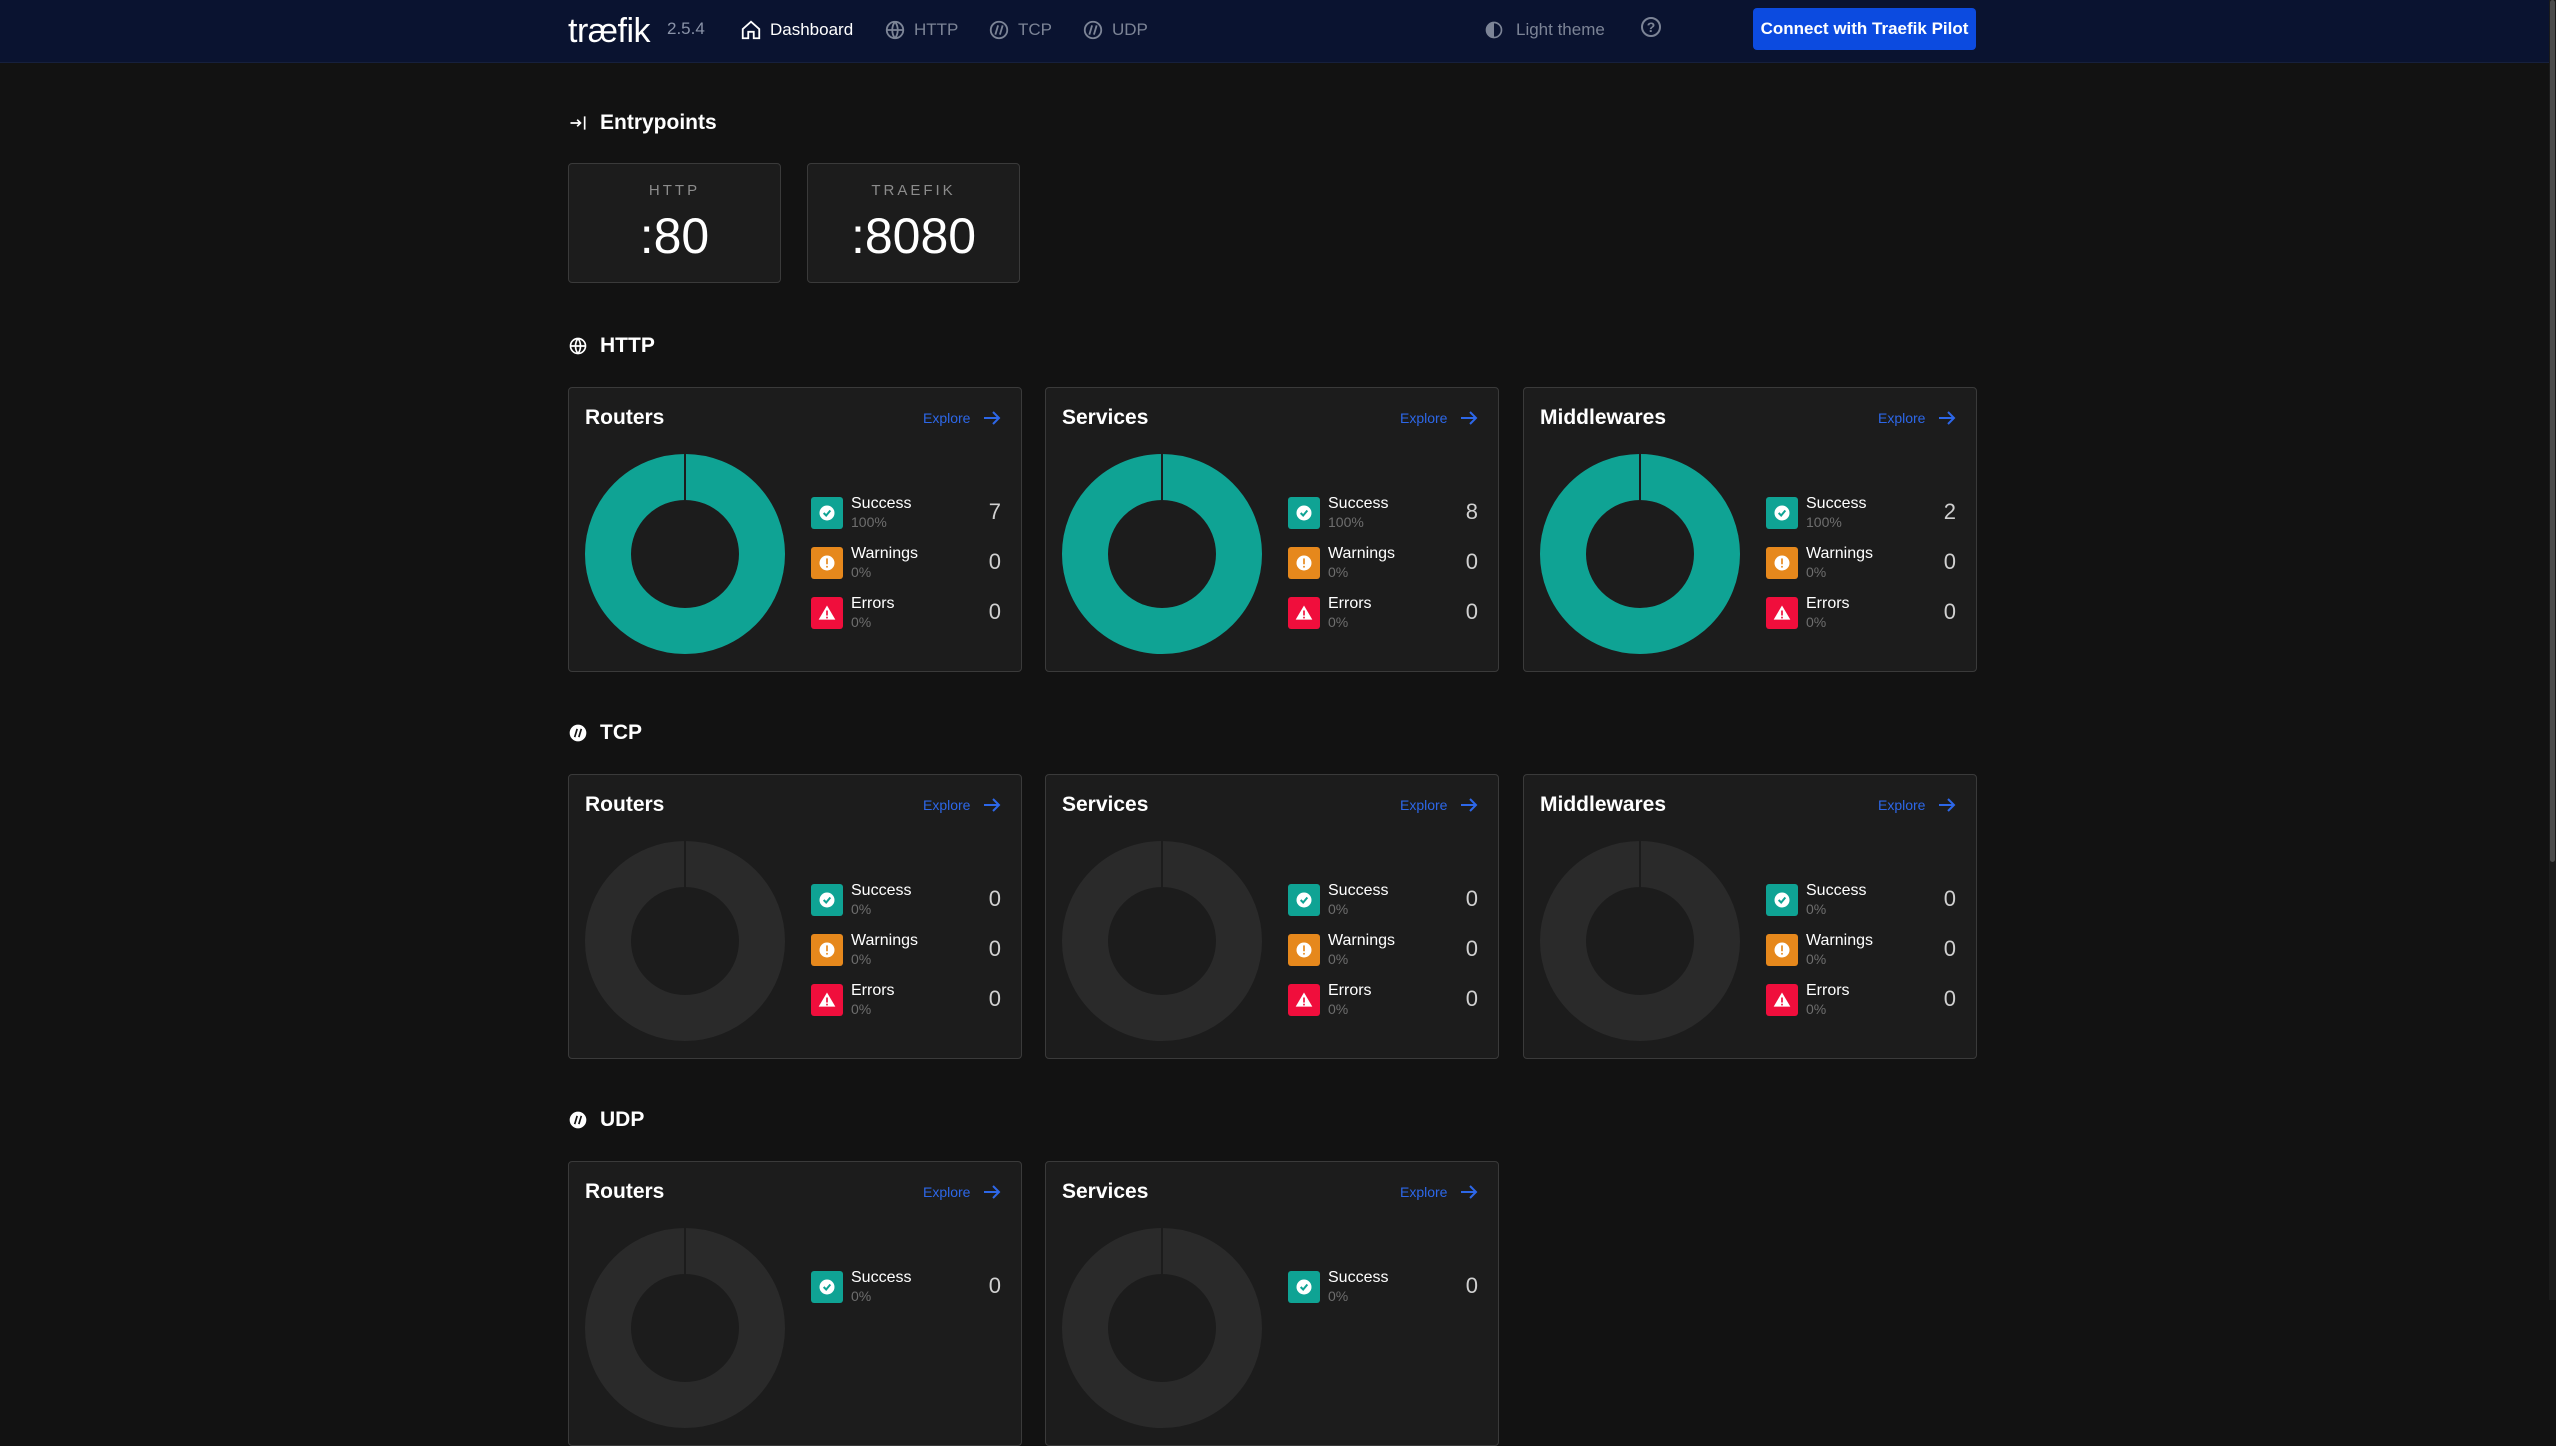 This screenshot has height=1446, width=2556. I want to click on traefik-logo: træfik, so click(609, 31).